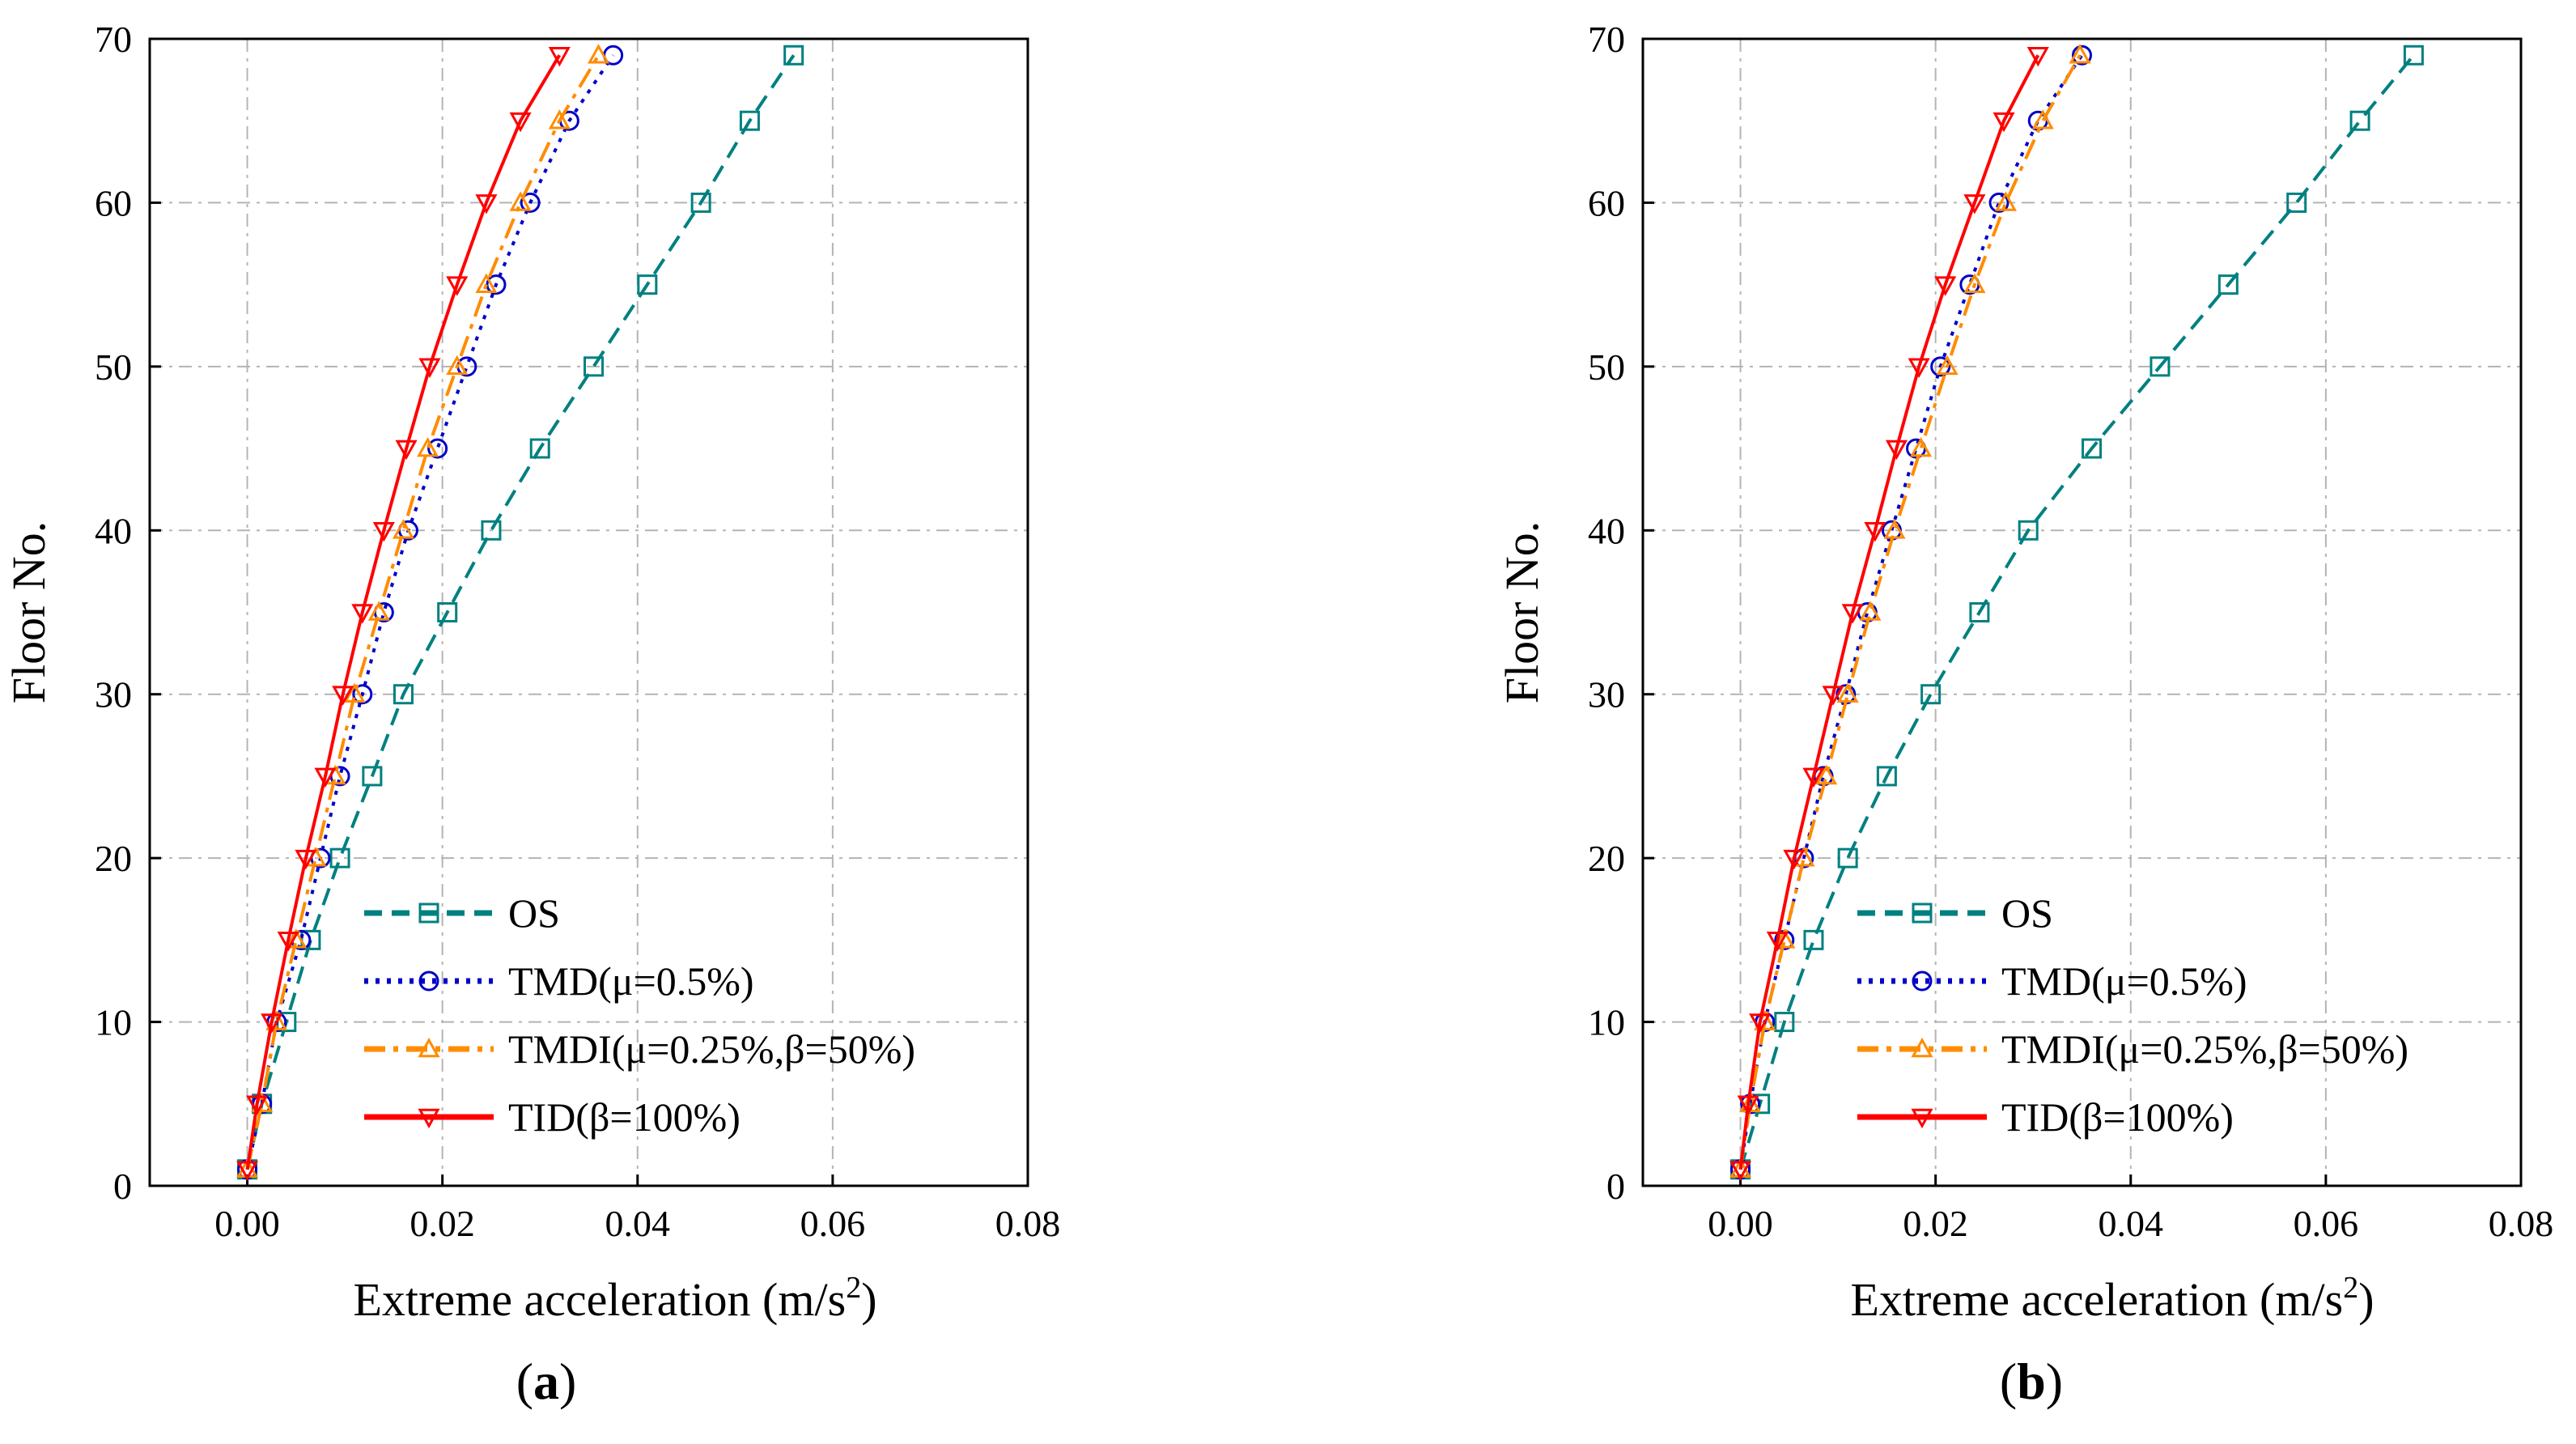  I want to click on y-tick-label: 70, so click(1606, 39).